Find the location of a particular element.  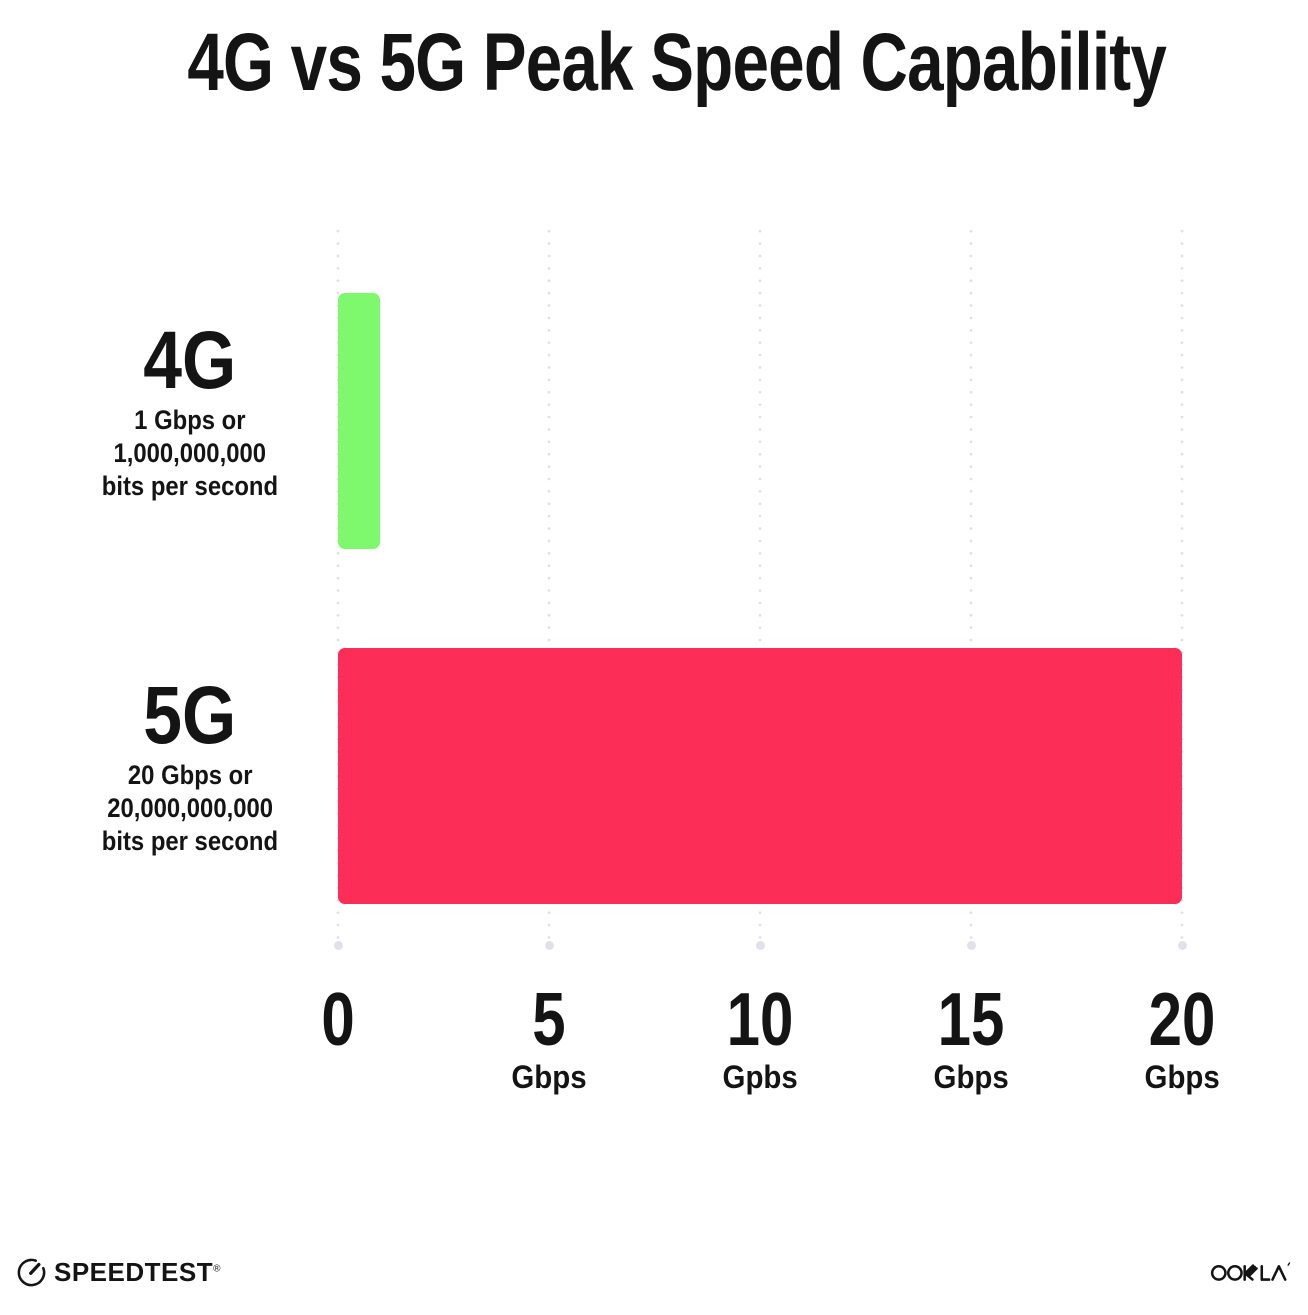

ookla-wordmark-icon is located at coordinates (1250, 1271).